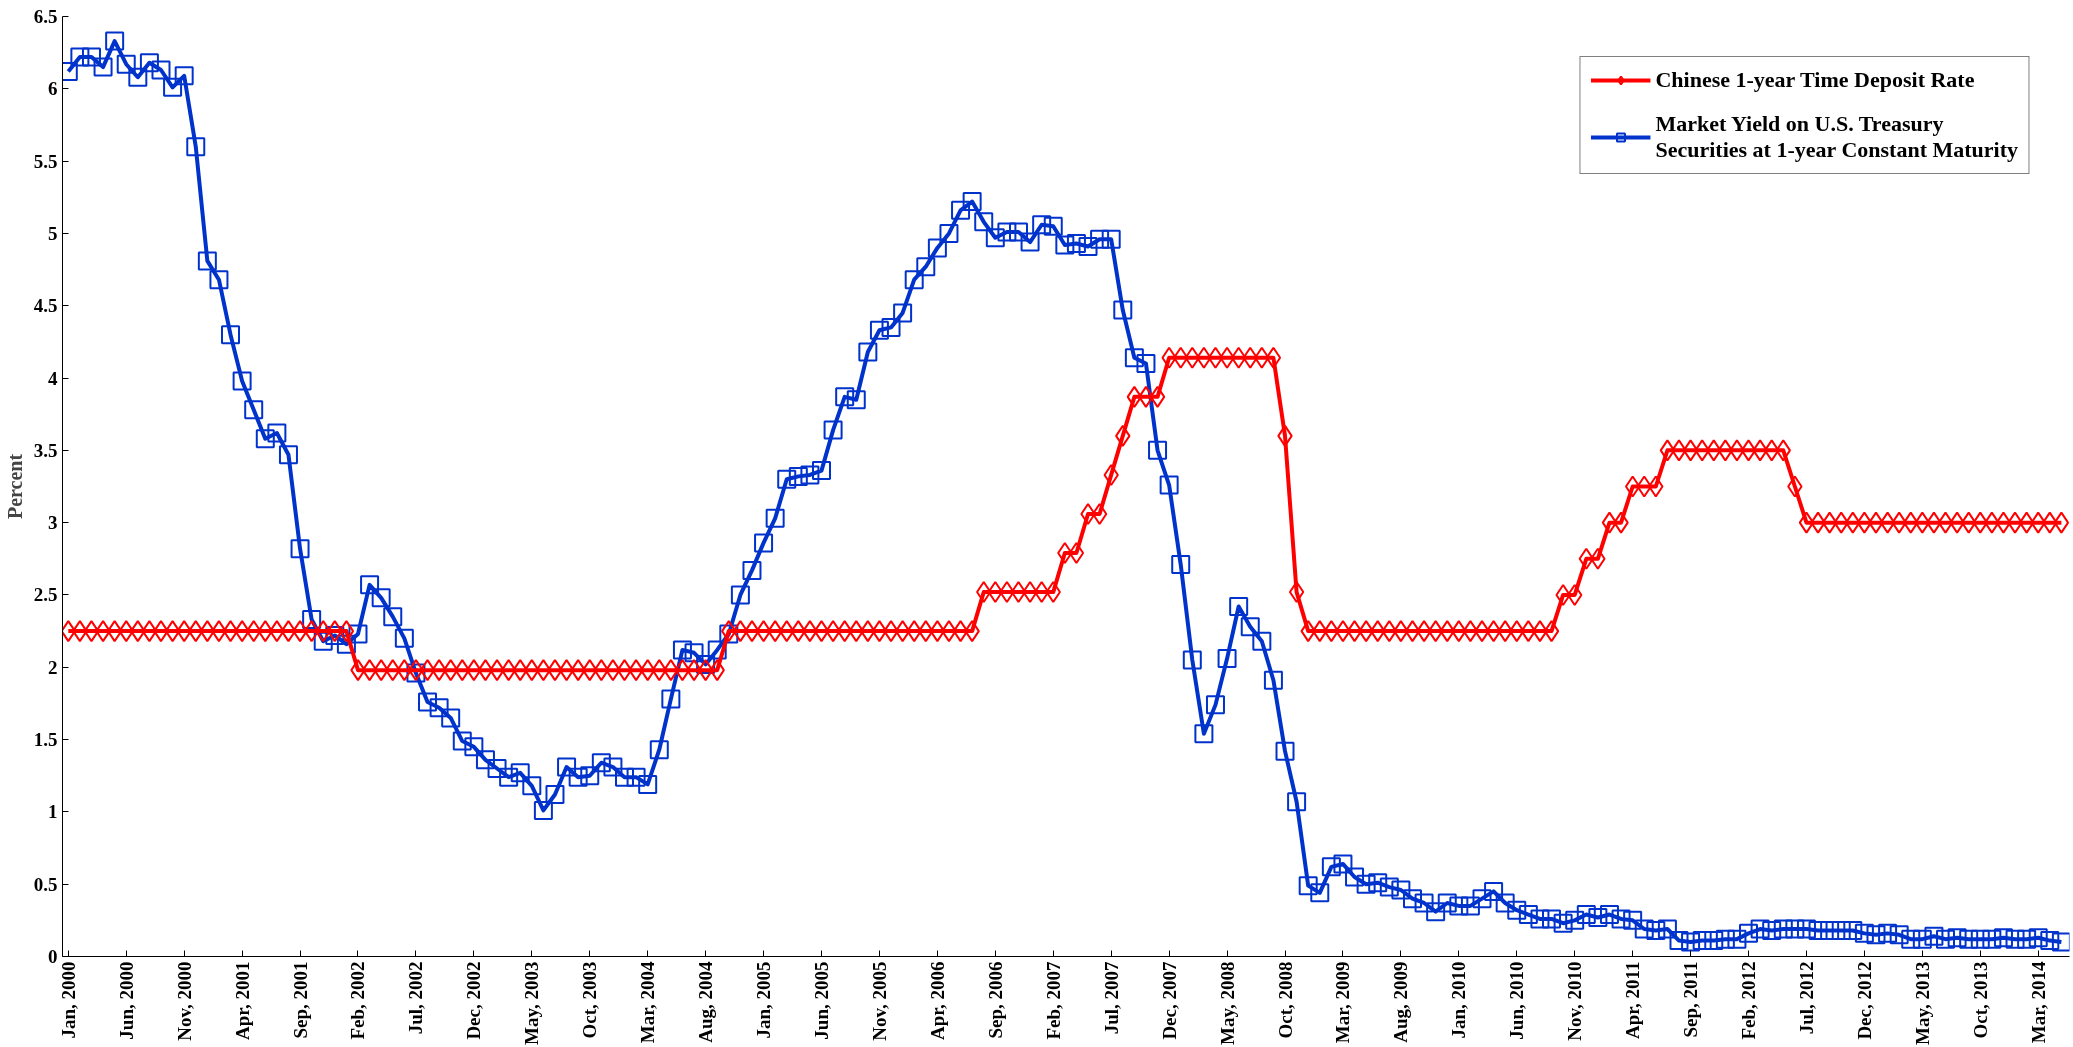  What do you see at coordinates (590, 1000) in the screenshot?
I see `x-tick-label: Oct, 2003` at bounding box center [590, 1000].